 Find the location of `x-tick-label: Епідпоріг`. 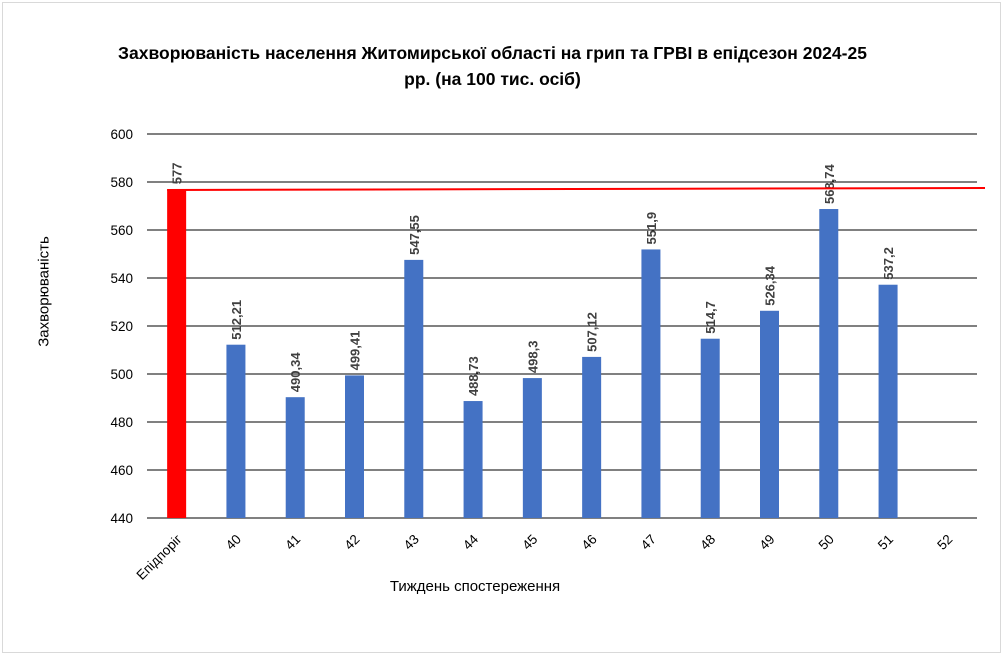

x-tick-label: Епідпоріг is located at coordinates (159, 556).